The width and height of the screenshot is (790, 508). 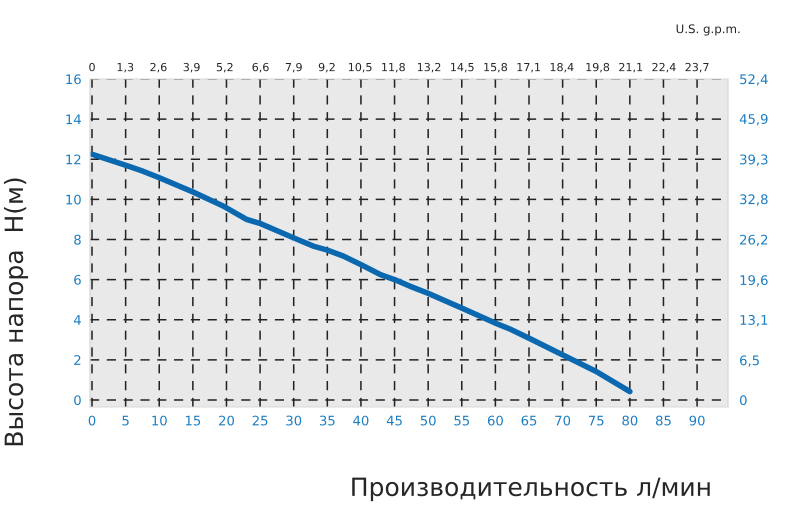 I want to click on x2-tick-label: 19,8, so click(x=598, y=67).